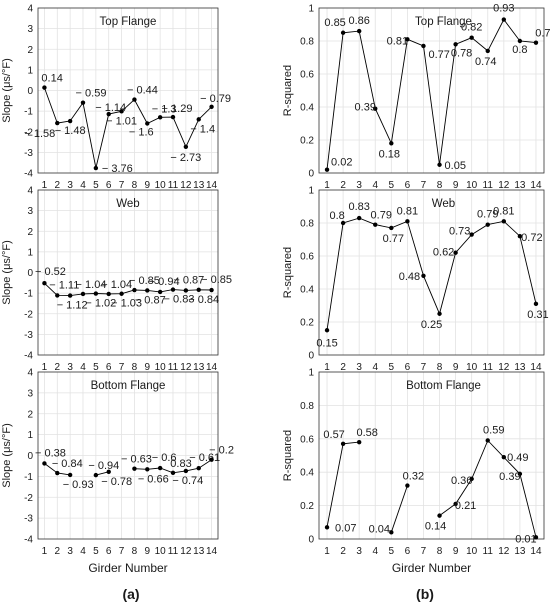 The height and width of the screenshot is (608, 550). I want to click on data-label: − 1.58, so click(39, 134).